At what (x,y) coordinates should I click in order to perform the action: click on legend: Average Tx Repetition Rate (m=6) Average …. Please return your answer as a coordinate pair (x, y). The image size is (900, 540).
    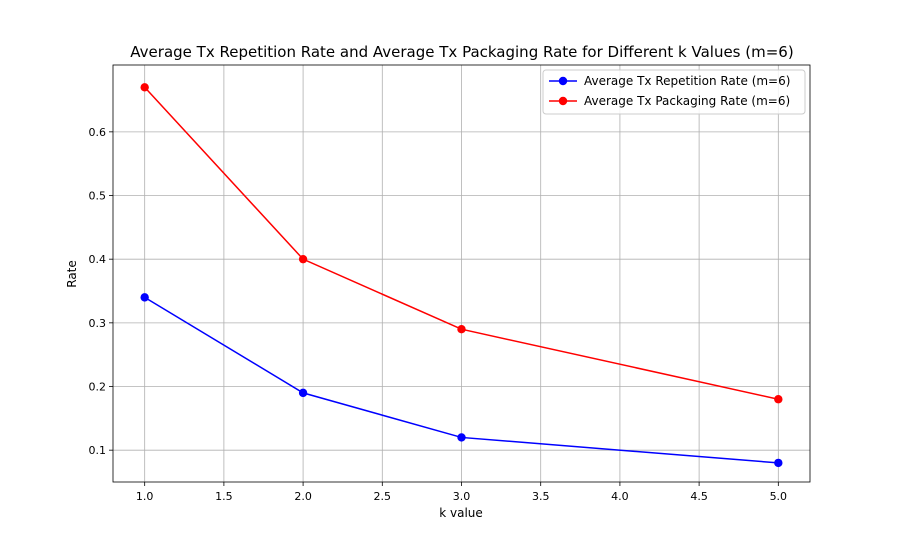
    Looking at the image, I should click on (674, 92).